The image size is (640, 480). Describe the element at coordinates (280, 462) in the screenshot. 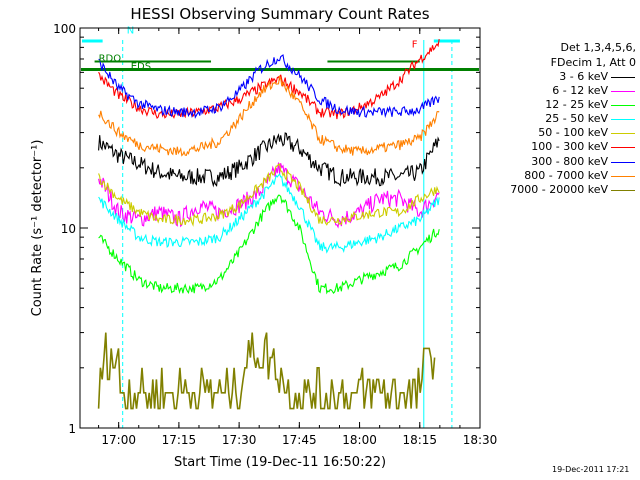

I see `x-axis-label: Start Time (19-Dec-11 16:50:22)` at that location.